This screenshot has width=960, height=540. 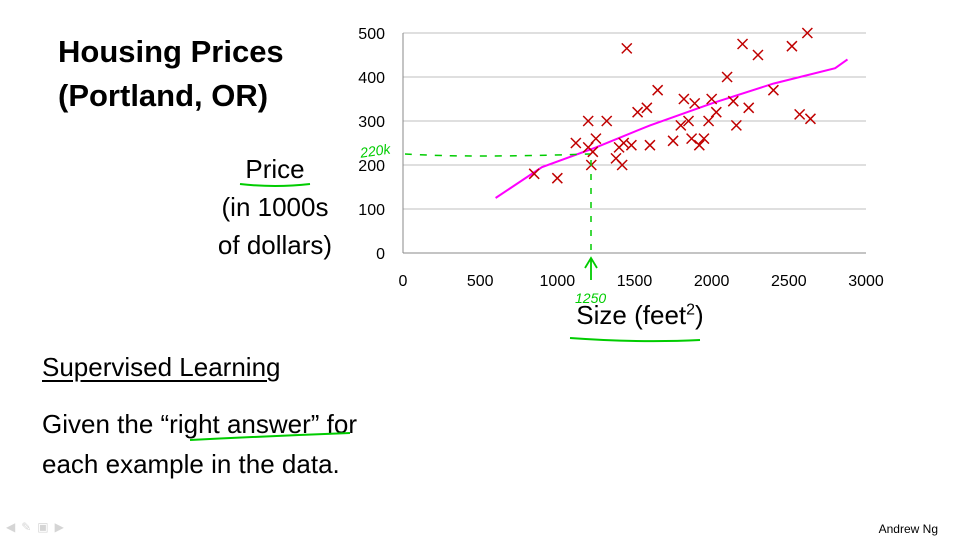 I want to click on pen-icon: ✎, so click(x=26, y=527).